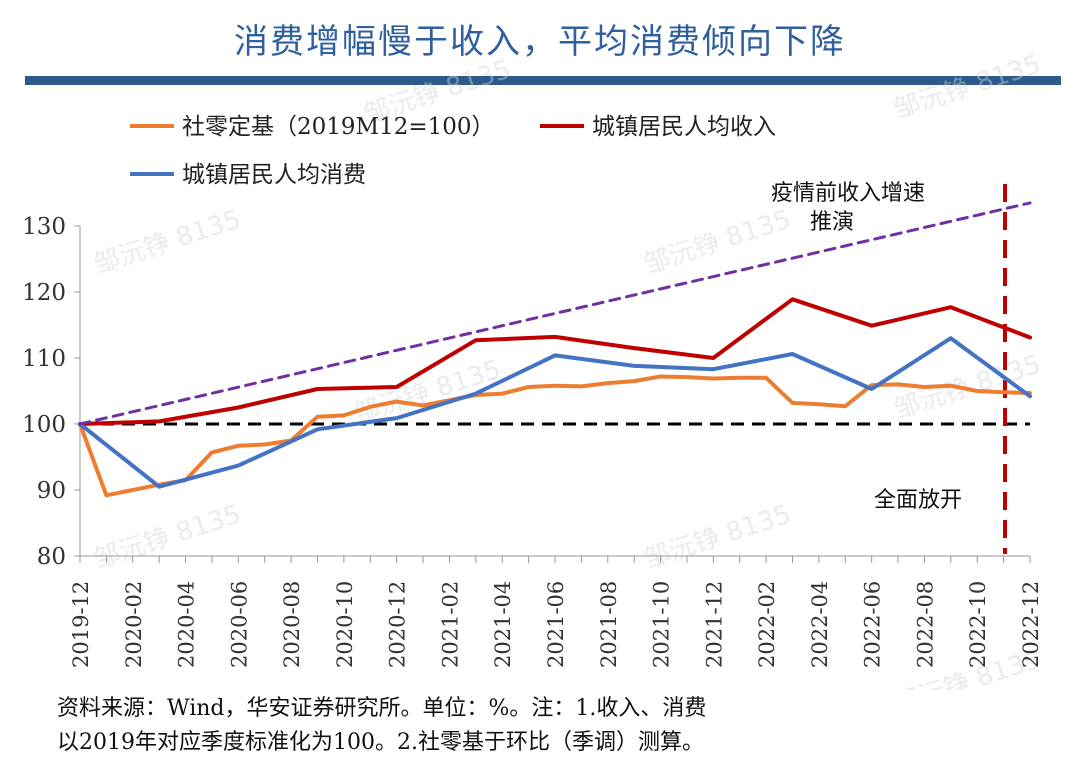  I want to click on x-tick-label: 2020-12, so click(398, 624).